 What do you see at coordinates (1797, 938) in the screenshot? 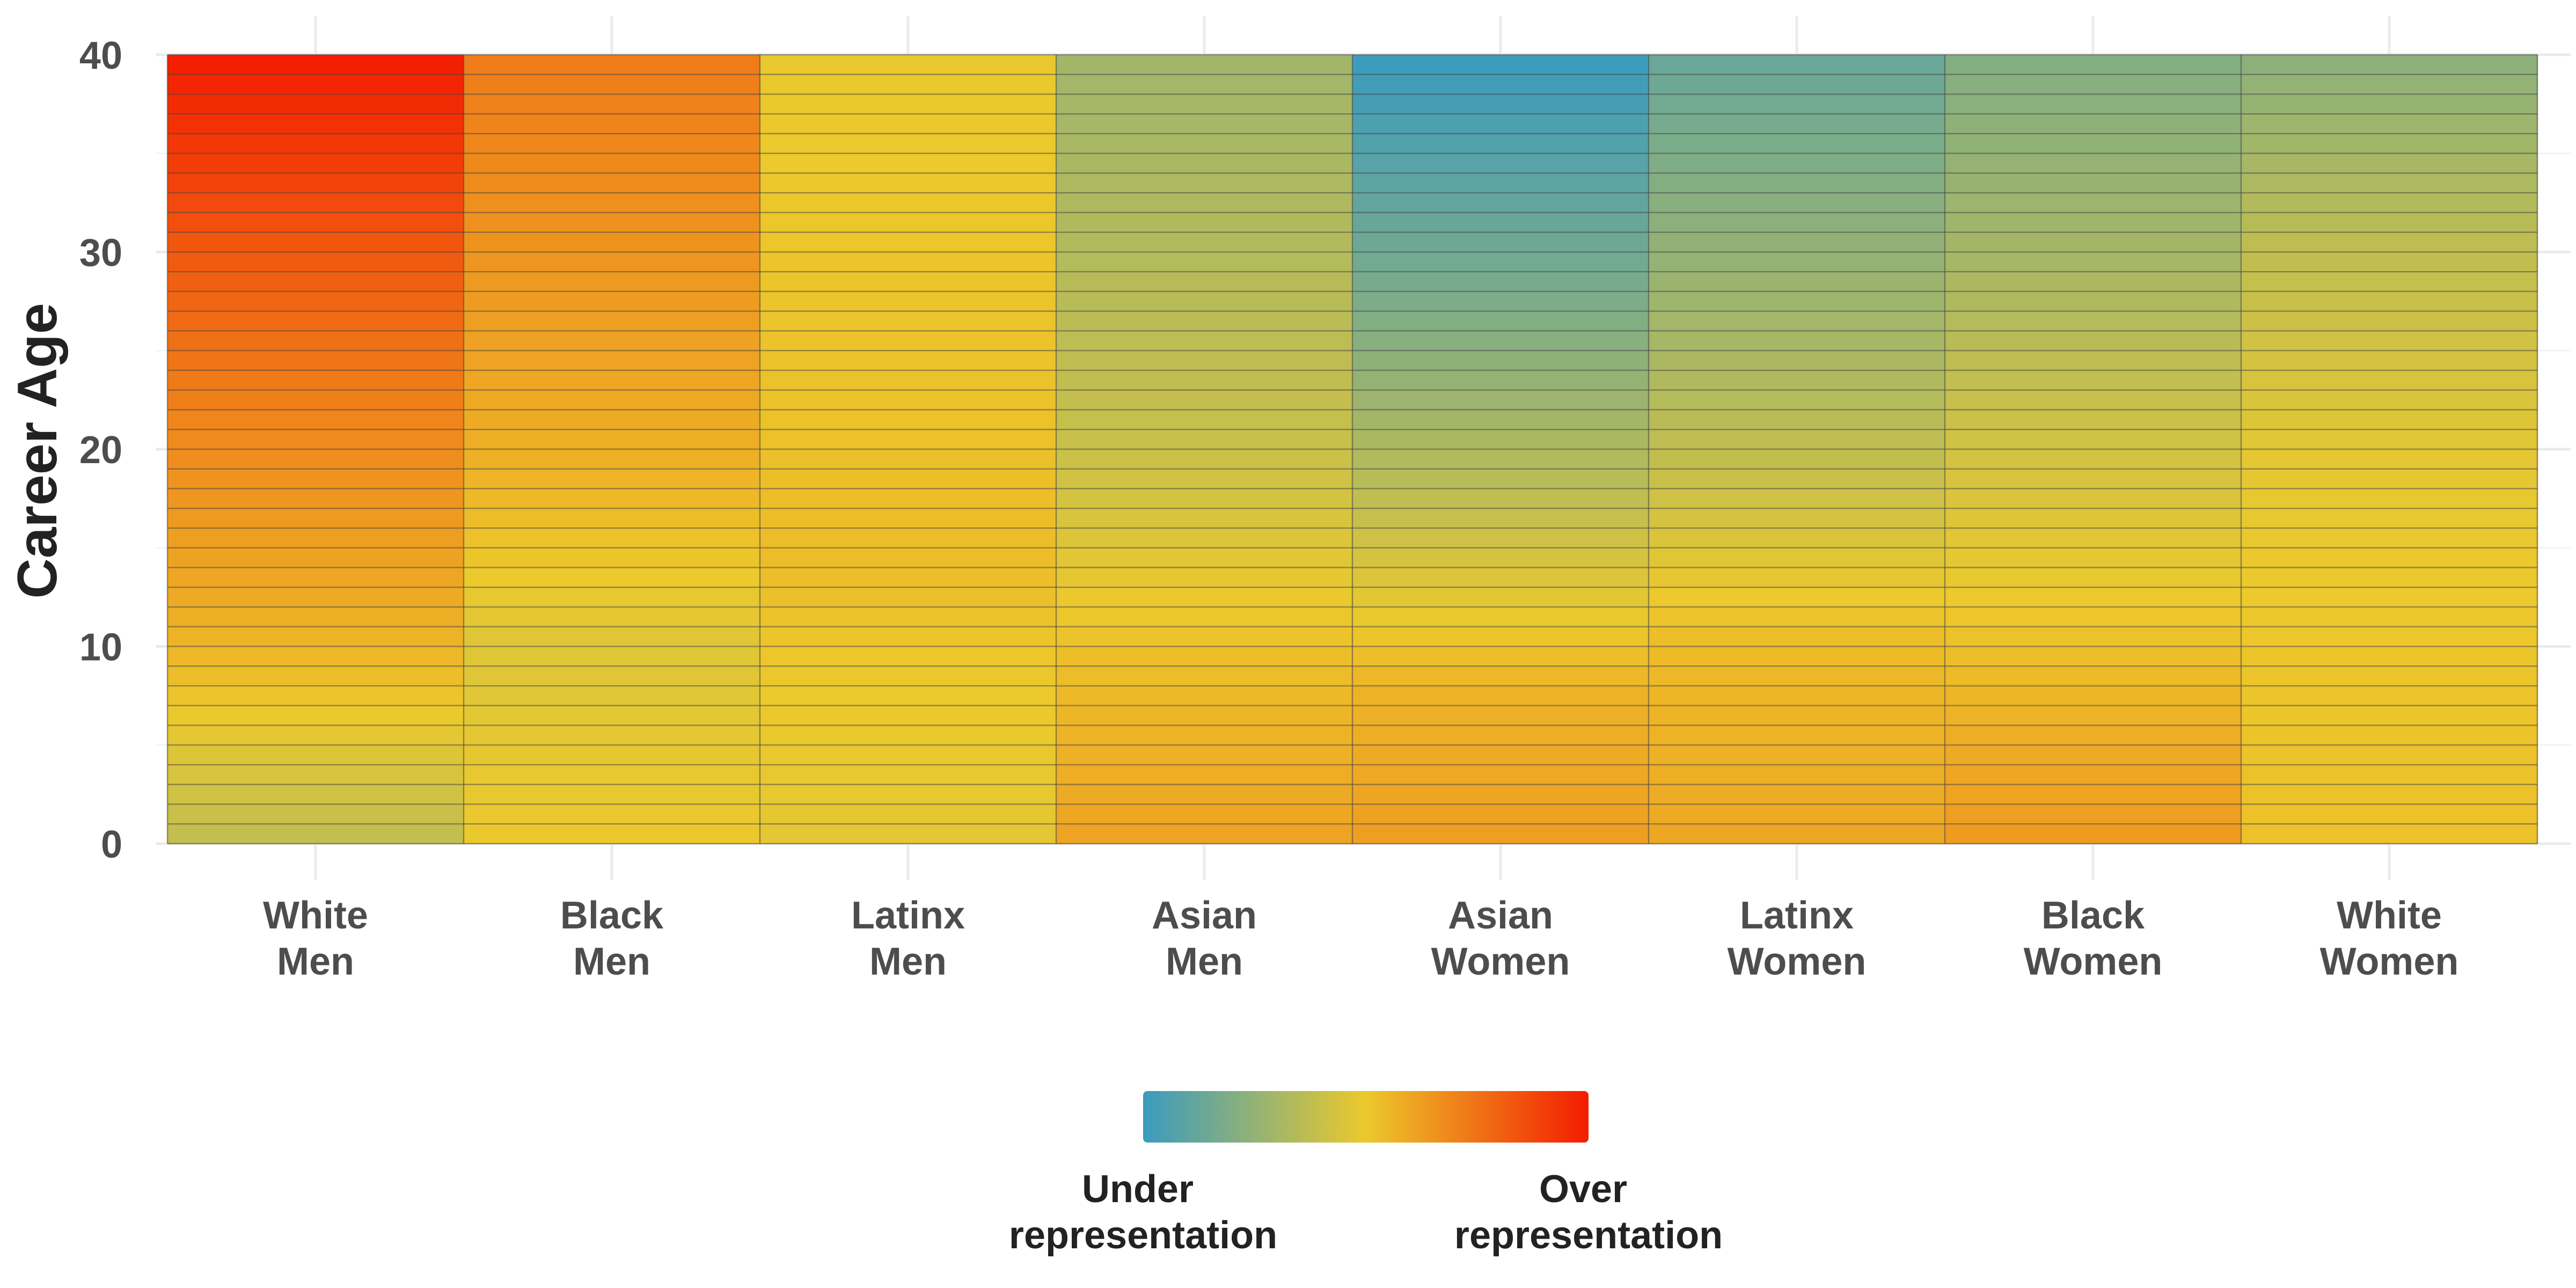
I see `x-tick-label: Latinx Women` at bounding box center [1797, 938].